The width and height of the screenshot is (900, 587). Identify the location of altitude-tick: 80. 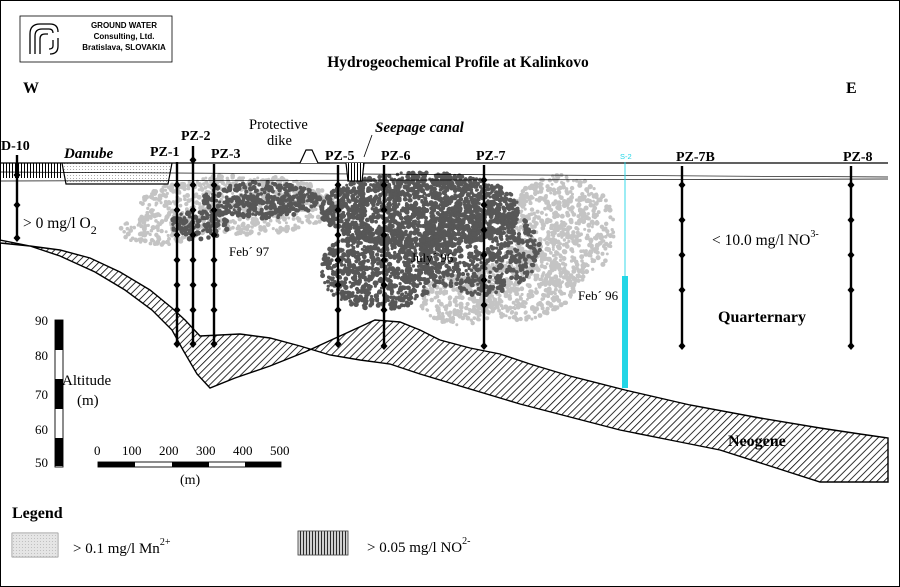
(41, 355).